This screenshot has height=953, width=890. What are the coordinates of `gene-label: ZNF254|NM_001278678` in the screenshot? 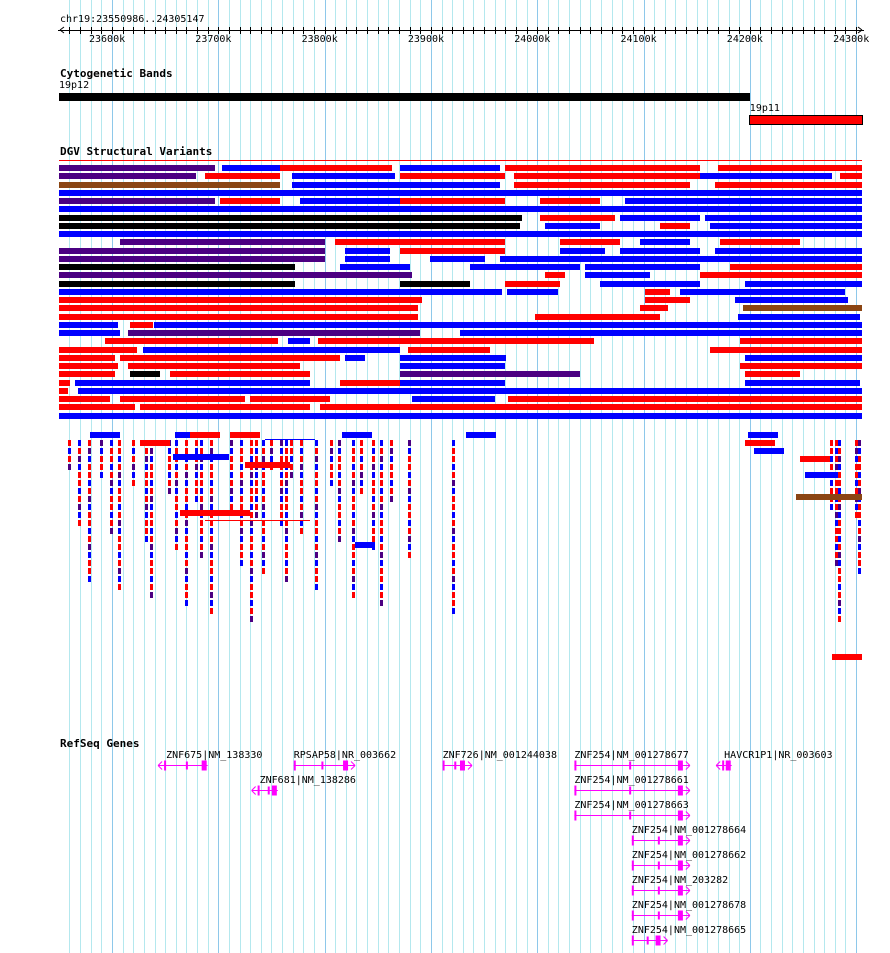 It's located at (689, 905).